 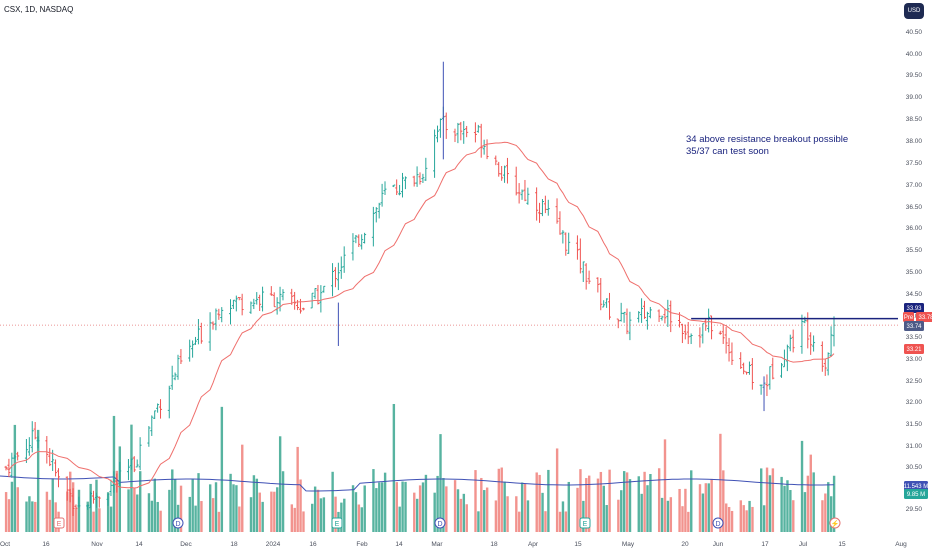 What do you see at coordinates (914, 381) in the screenshot?
I see `y-tick-label: 32.50` at bounding box center [914, 381].